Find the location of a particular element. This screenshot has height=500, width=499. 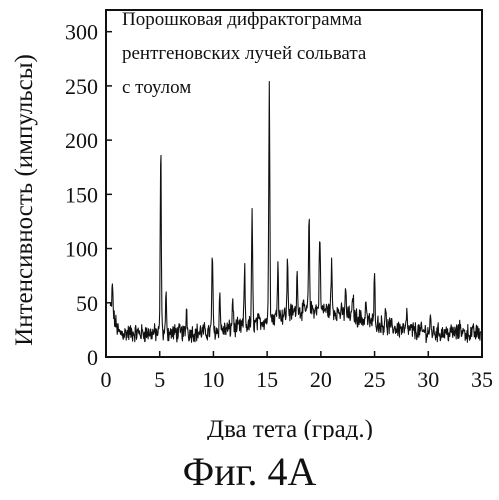

x-tick-label: 5 is located at coordinates (159, 379).